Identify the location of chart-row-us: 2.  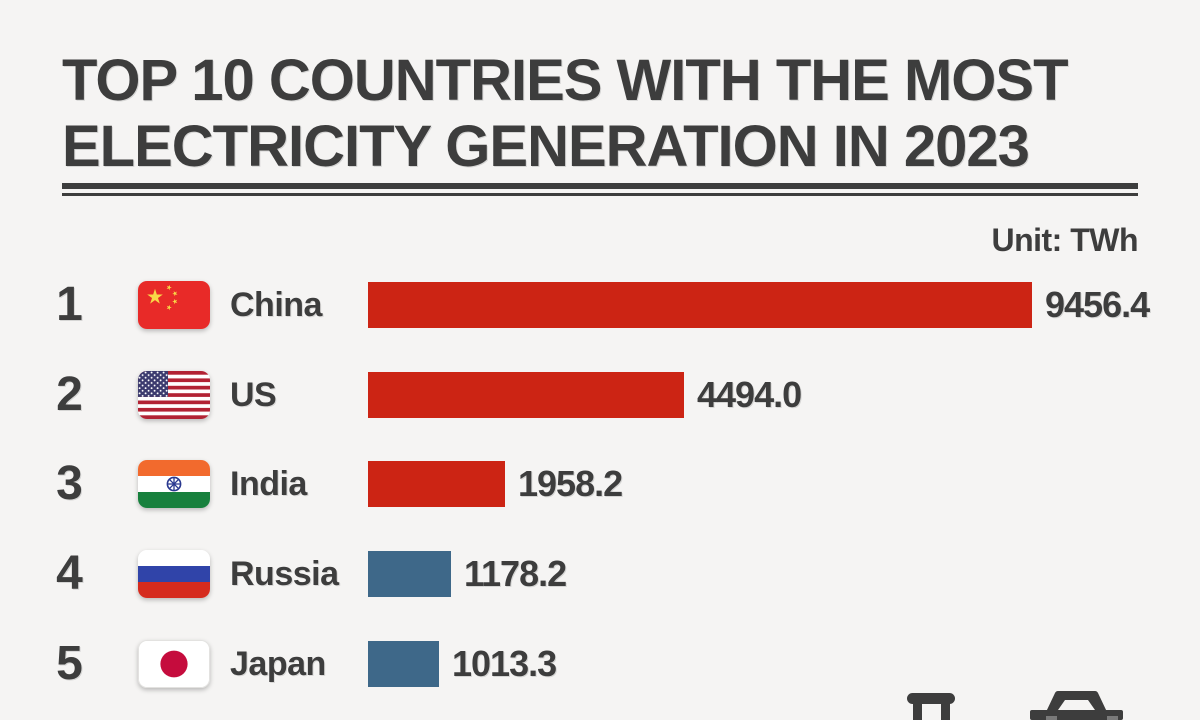
(600, 395).